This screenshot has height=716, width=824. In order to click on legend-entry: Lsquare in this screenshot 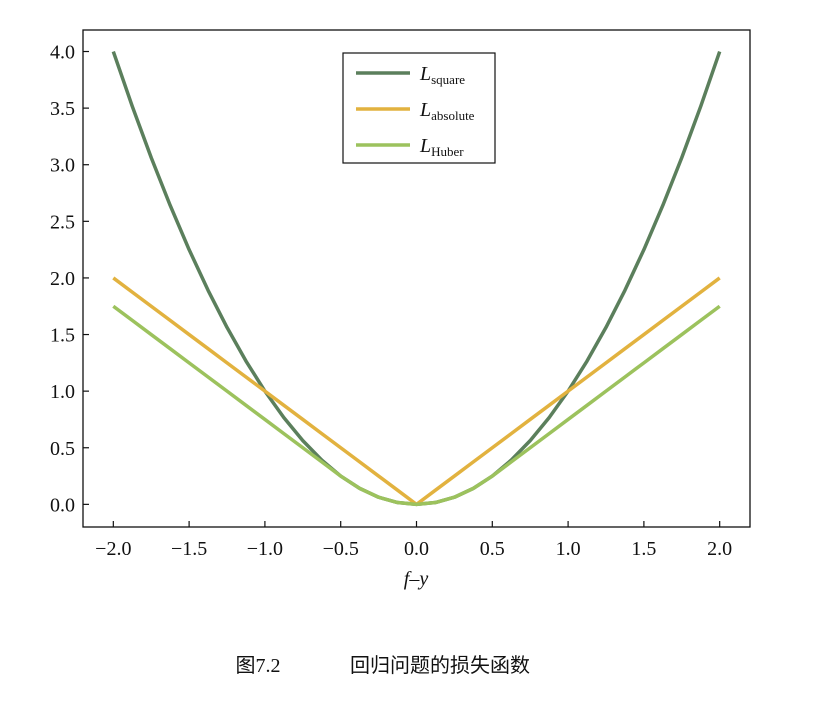, I will do `click(442, 75)`.